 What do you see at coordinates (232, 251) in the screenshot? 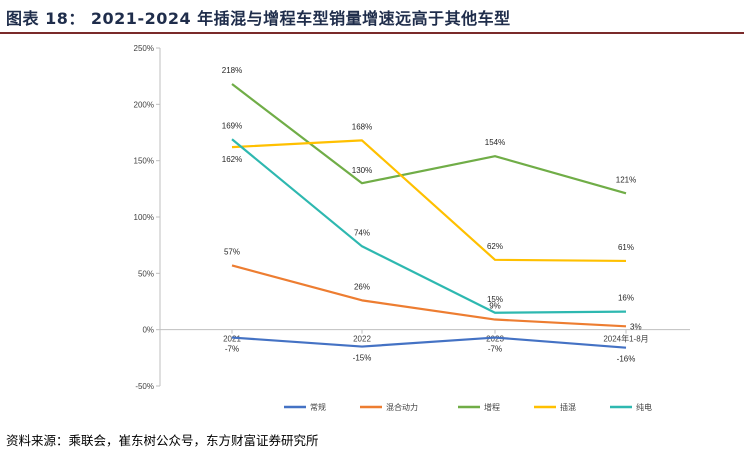
I see `data-label: 57%` at bounding box center [232, 251].